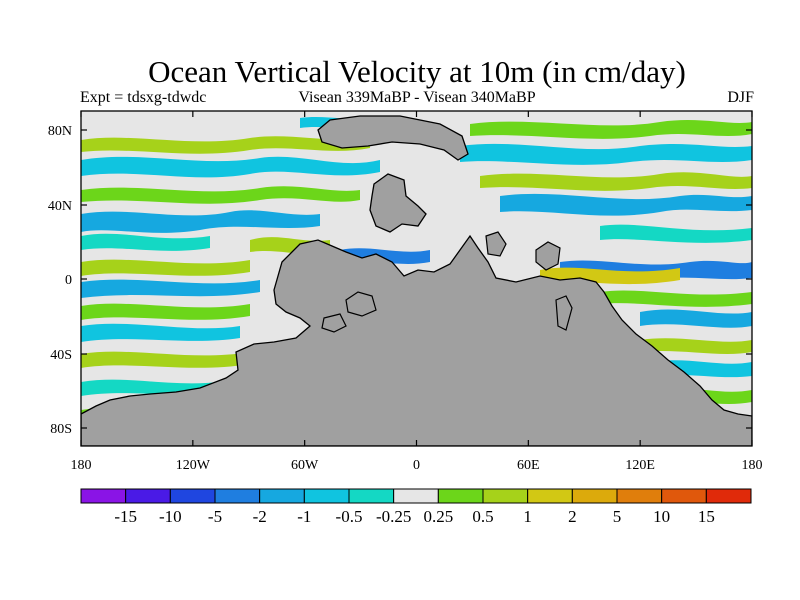 The width and height of the screenshot is (800, 600). Describe the element at coordinates (193, 465) in the screenshot. I see `x-tick-label: 120W` at that location.